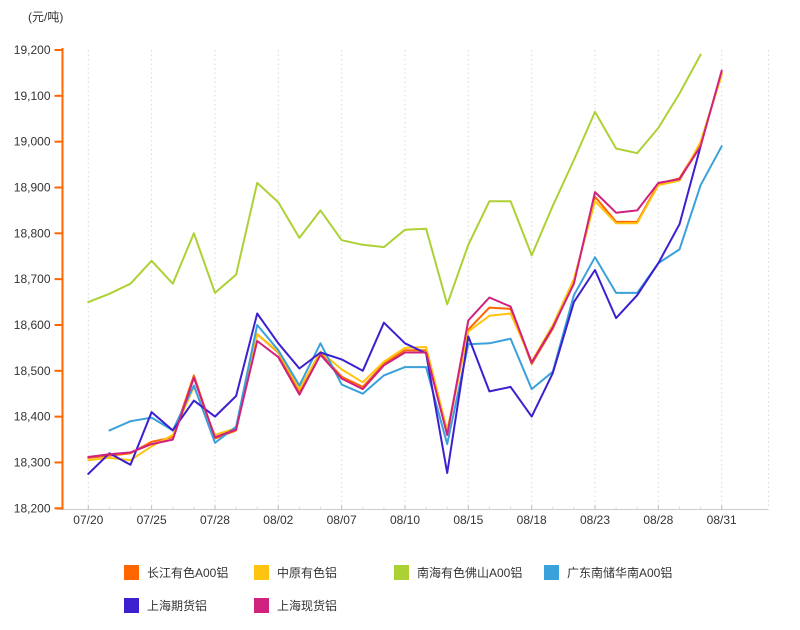 The width and height of the screenshot is (800, 630). I want to click on y-axis-unit-label: (元/吨), so click(46, 17).